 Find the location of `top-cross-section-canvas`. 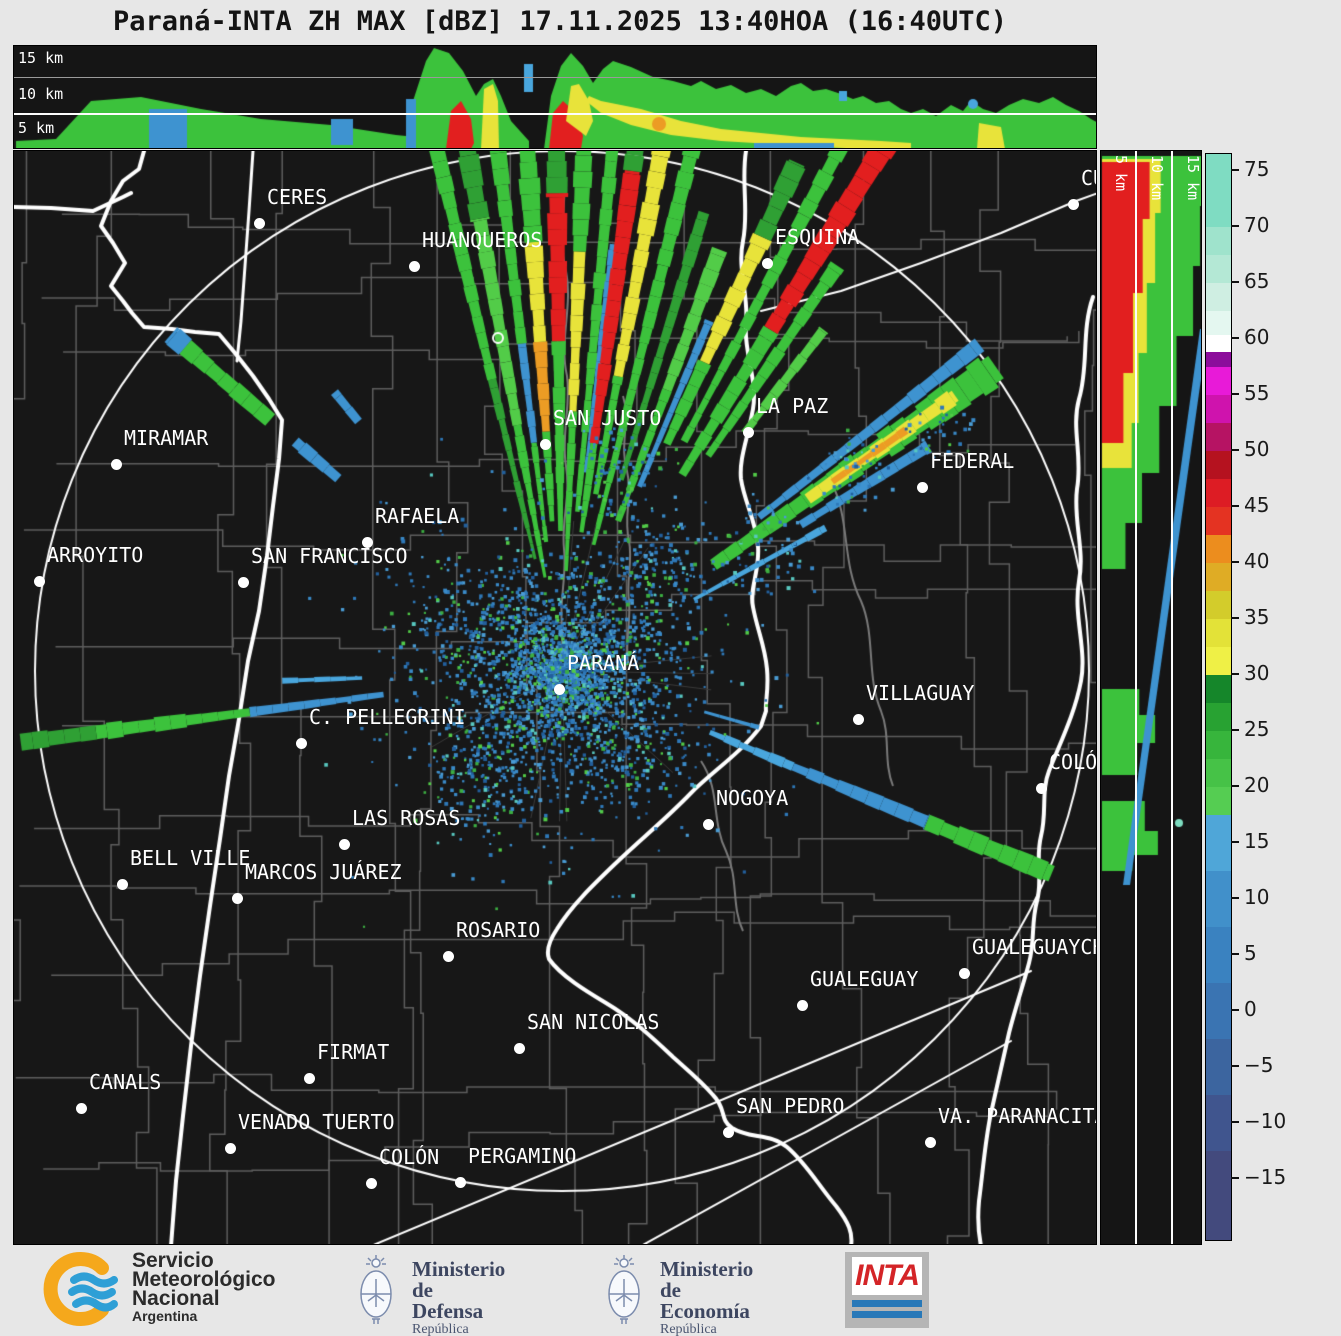

top-cross-section-canvas is located at coordinates (555, 97).